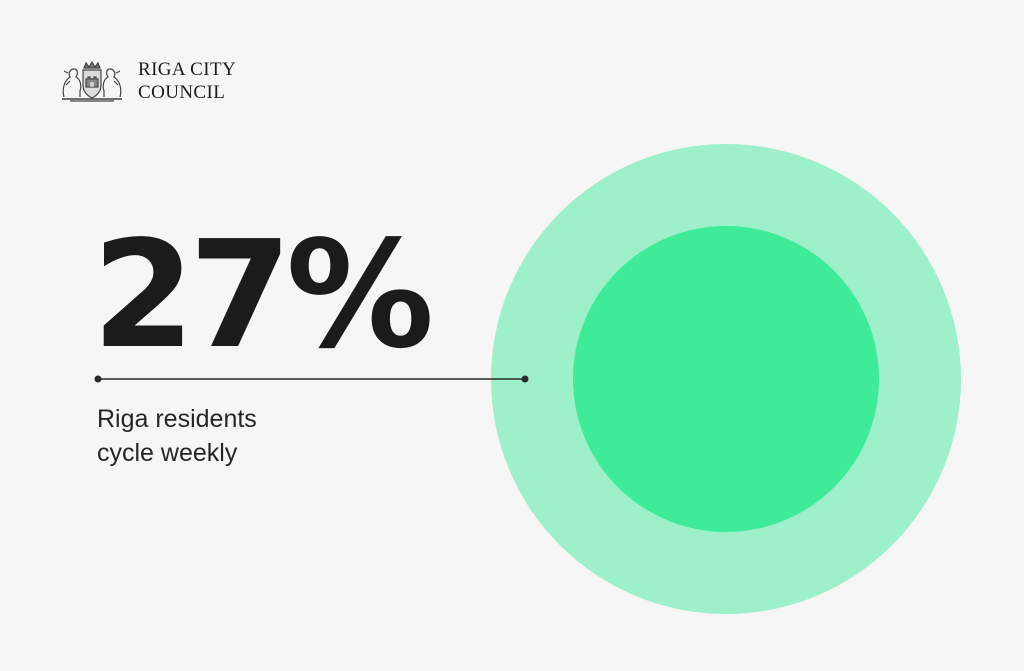  What do you see at coordinates (726, 379) in the screenshot?
I see `inner-circle` at bounding box center [726, 379].